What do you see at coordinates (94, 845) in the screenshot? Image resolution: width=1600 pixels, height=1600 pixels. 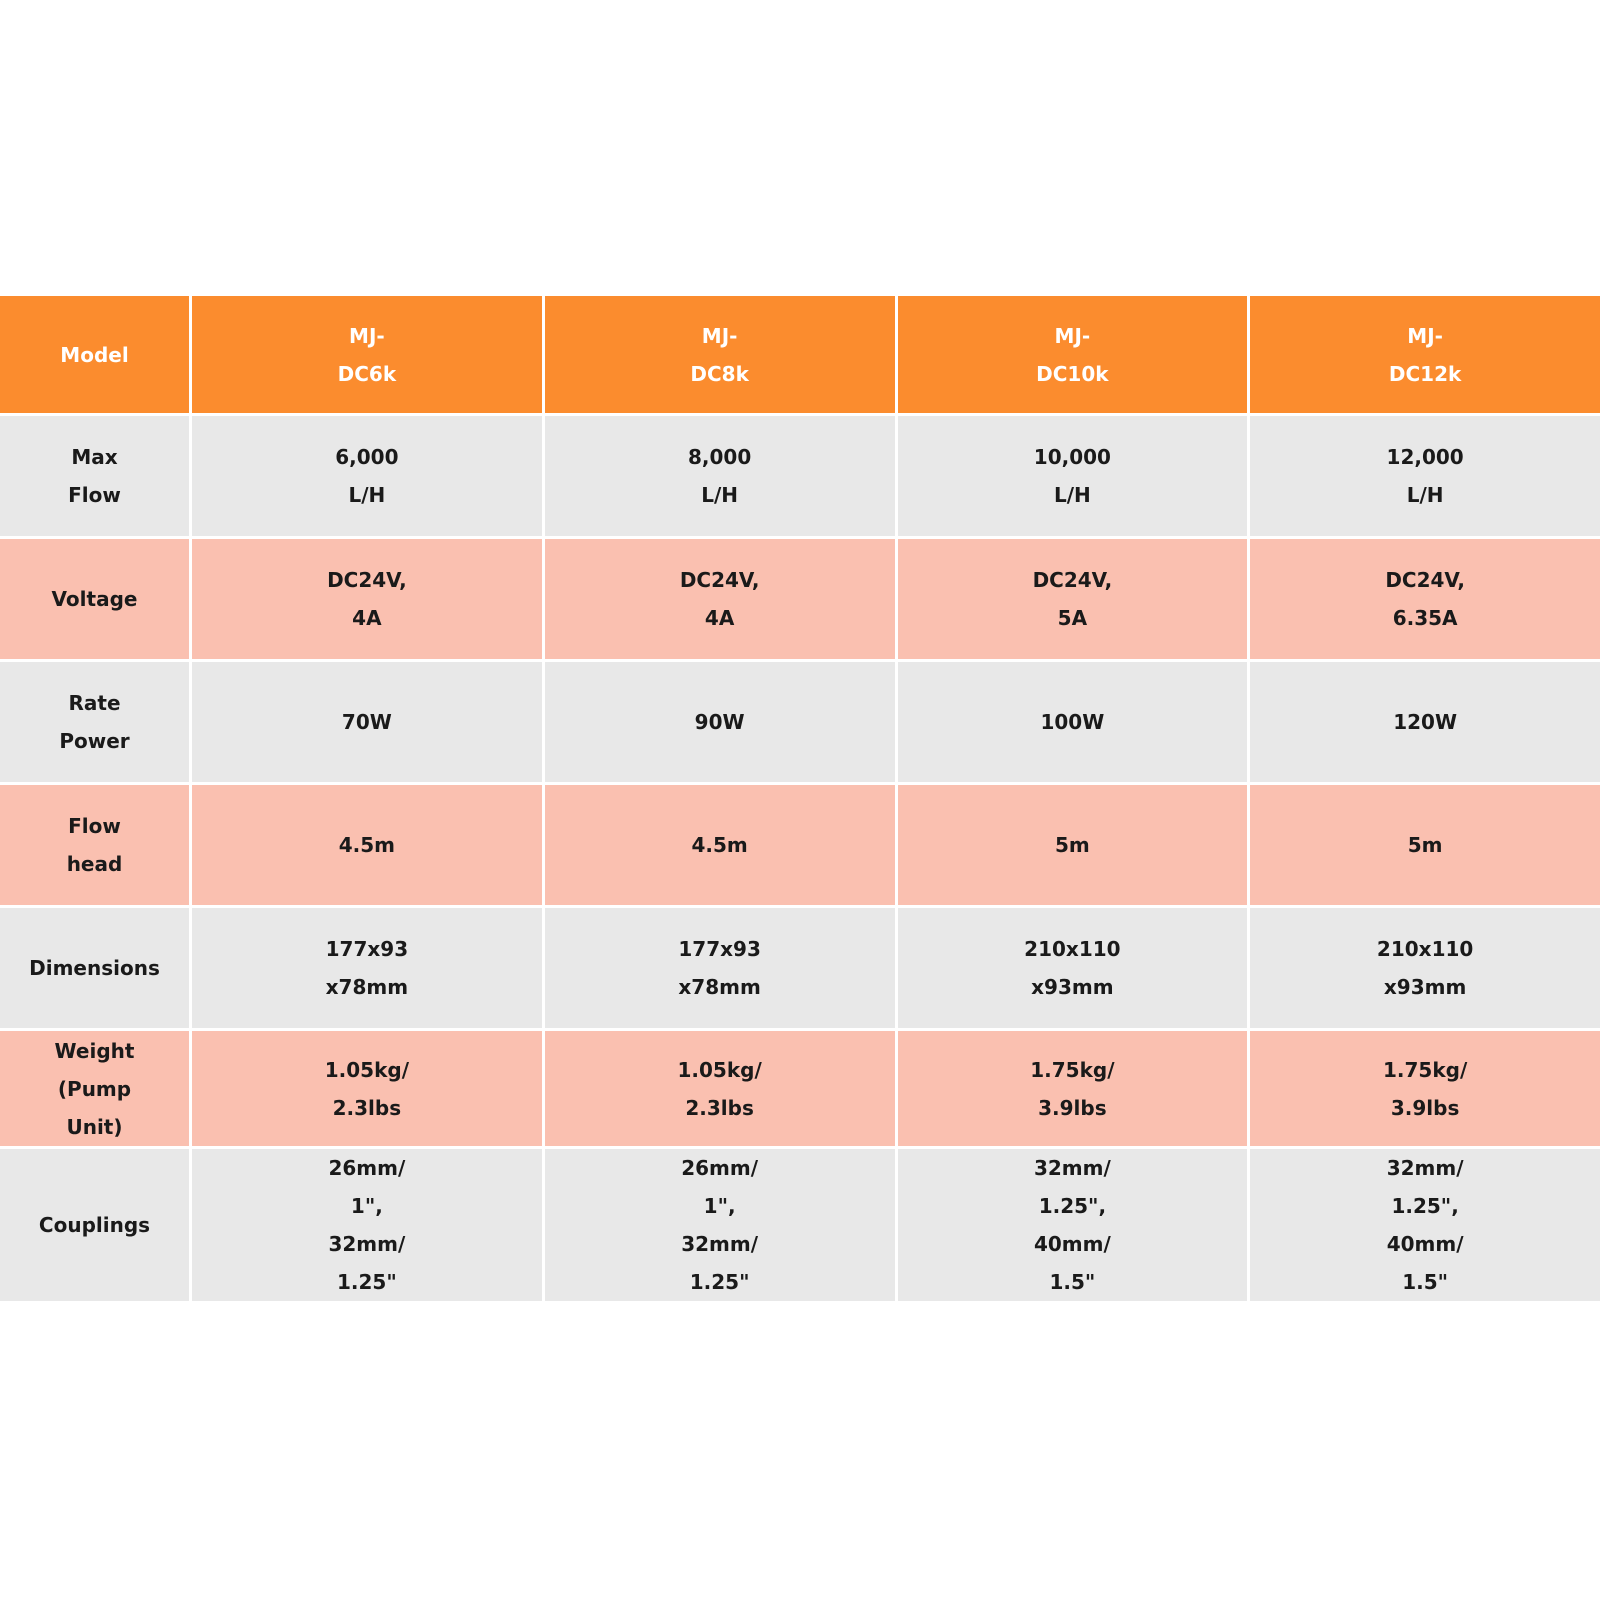 I see `row-label: Flow head` at bounding box center [94, 845].